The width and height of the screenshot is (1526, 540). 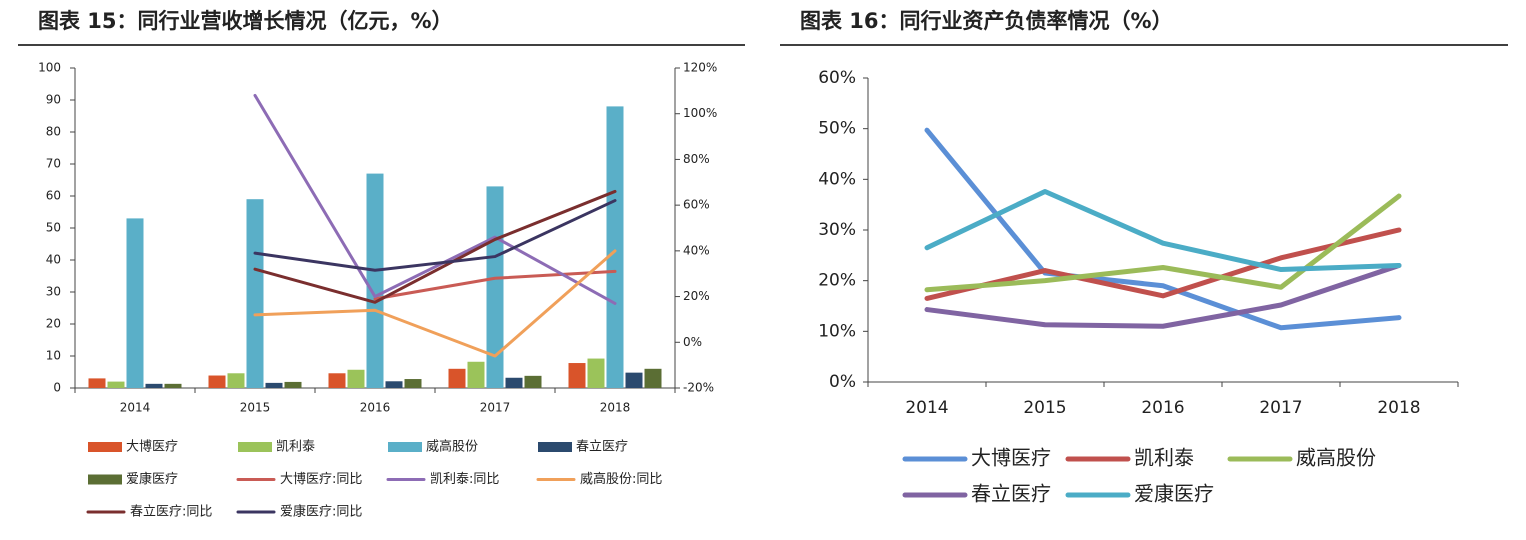 What do you see at coordinates (245, 21) in the screenshot?
I see `chart-title: 图表 15：同行业营收增长情况（亿元，%）` at bounding box center [245, 21].